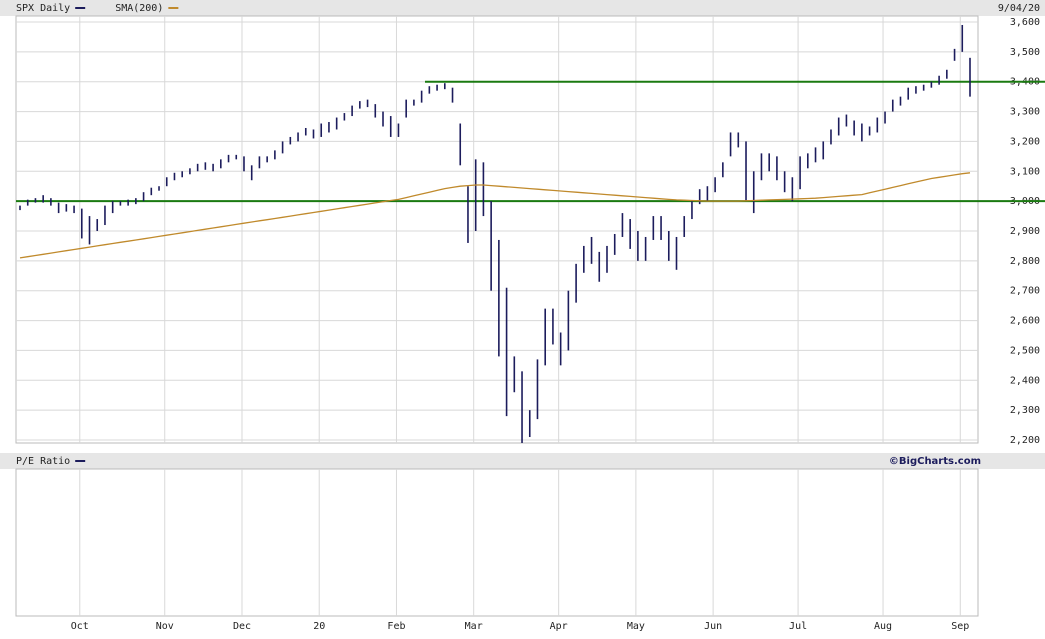  What do you see at coordinates (43, 8) in the screenshot?
I see `legend-label: SPX Daily` at bounding box center [43, 8].